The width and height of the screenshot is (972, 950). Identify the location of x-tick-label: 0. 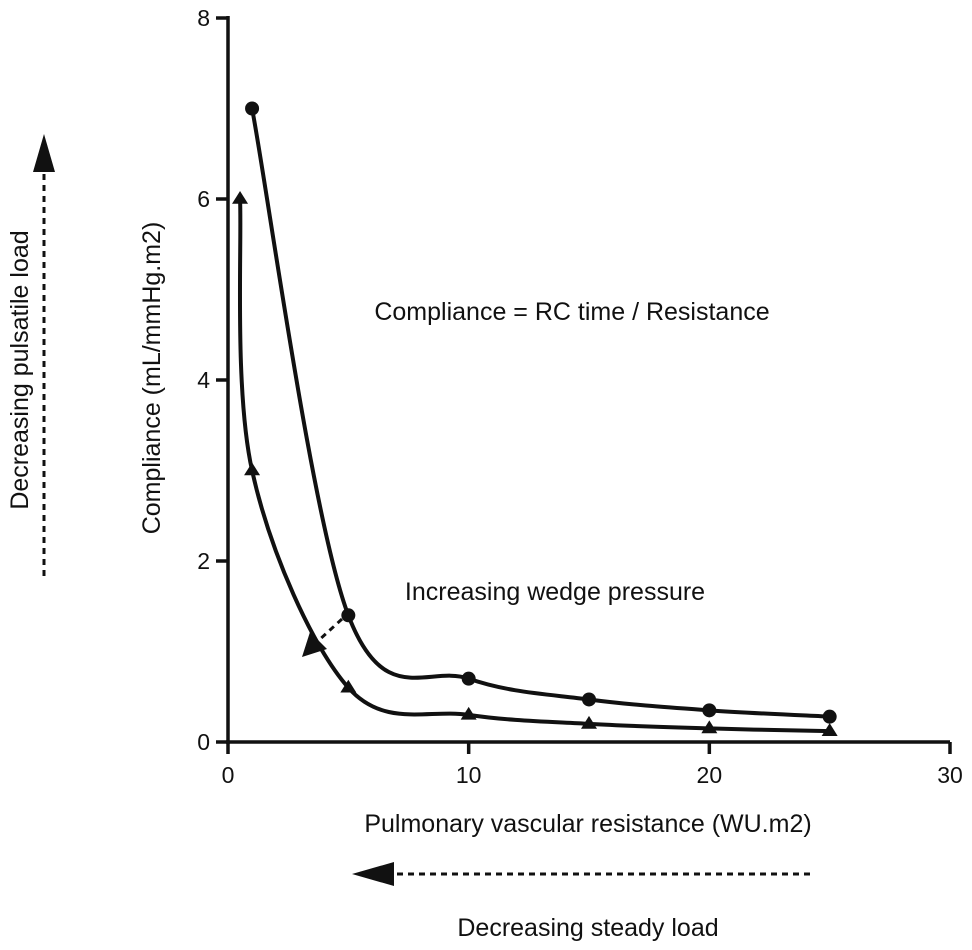
(228, 775).